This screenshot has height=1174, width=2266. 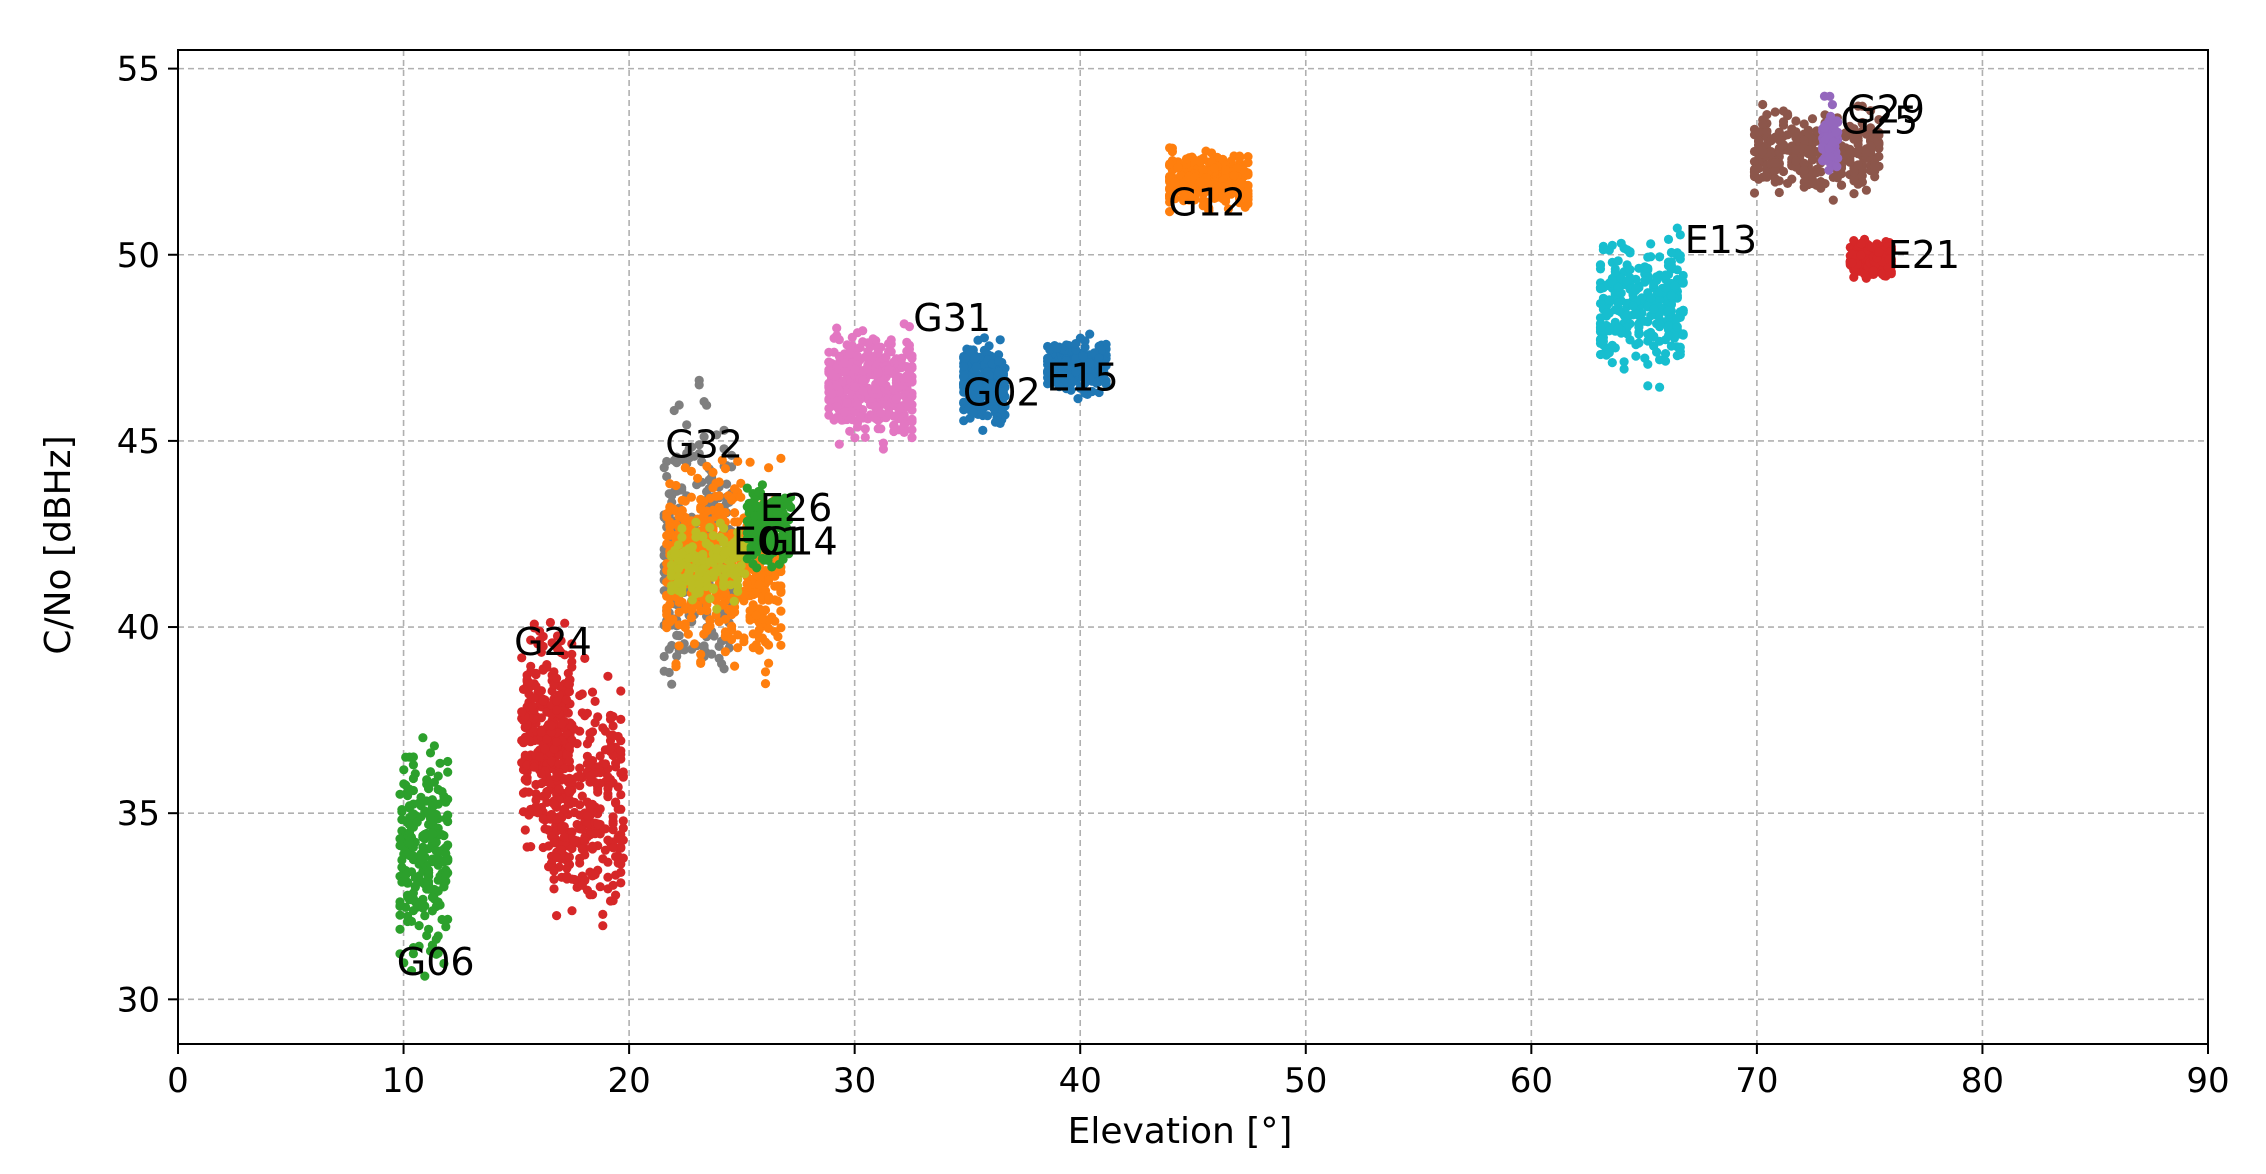 What do you see at coordinates (424, 857) in the screenshot?
I see `series-G06` at bounding box center [424, 857].